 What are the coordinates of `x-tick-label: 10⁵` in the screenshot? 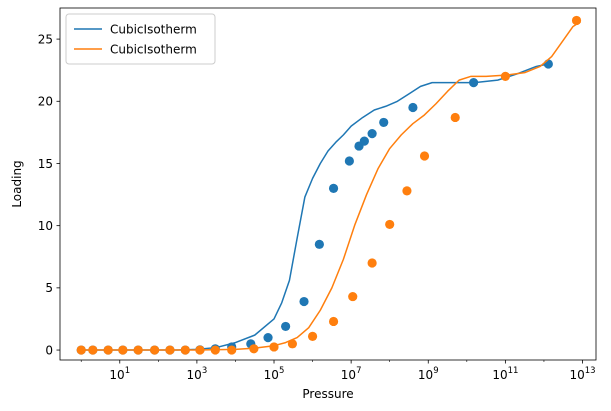 It's located at (274, 374).